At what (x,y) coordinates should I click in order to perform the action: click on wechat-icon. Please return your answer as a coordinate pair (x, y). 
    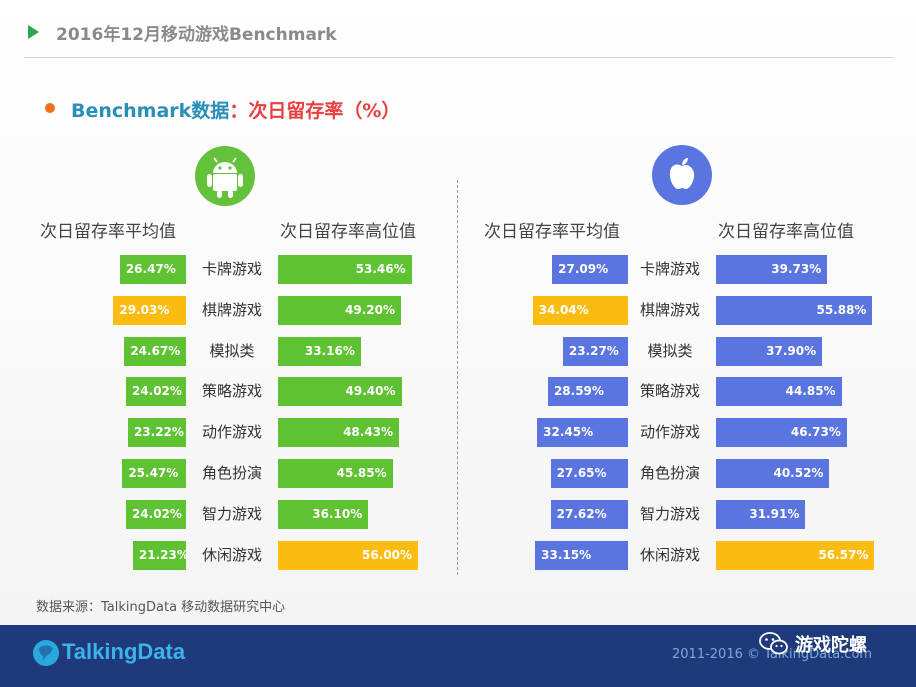
    Looking at the image, I should click on (774, 644).